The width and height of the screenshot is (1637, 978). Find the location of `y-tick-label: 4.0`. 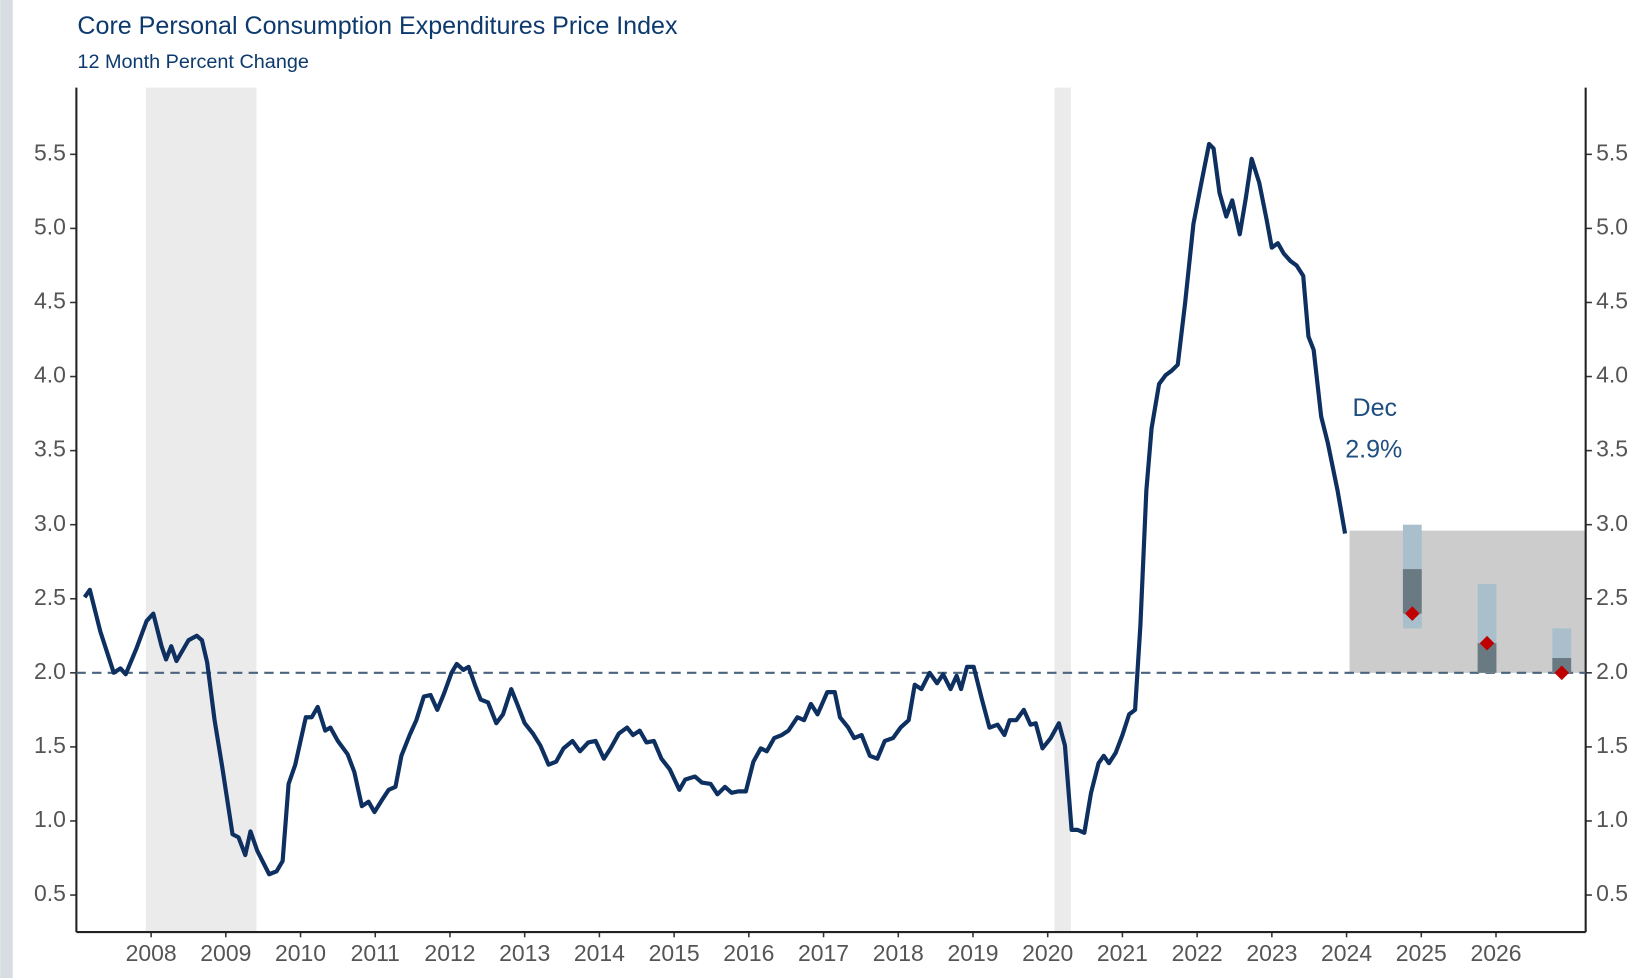

y-tick-label: 4.0 is located at coordinates (50, 375).